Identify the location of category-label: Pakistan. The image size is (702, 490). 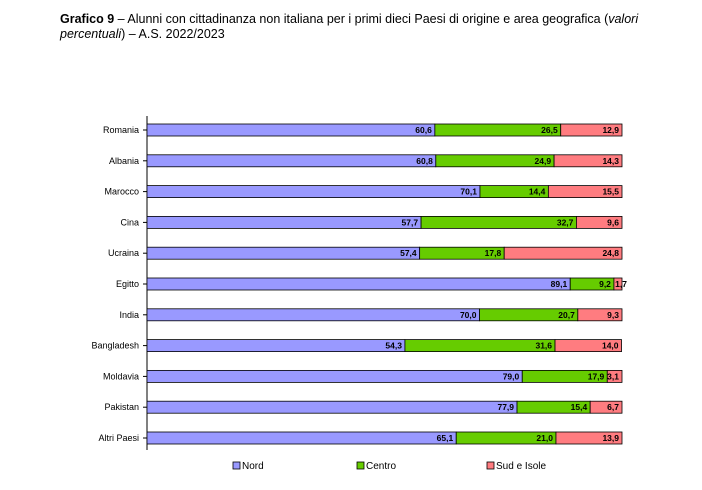
(121, 407).